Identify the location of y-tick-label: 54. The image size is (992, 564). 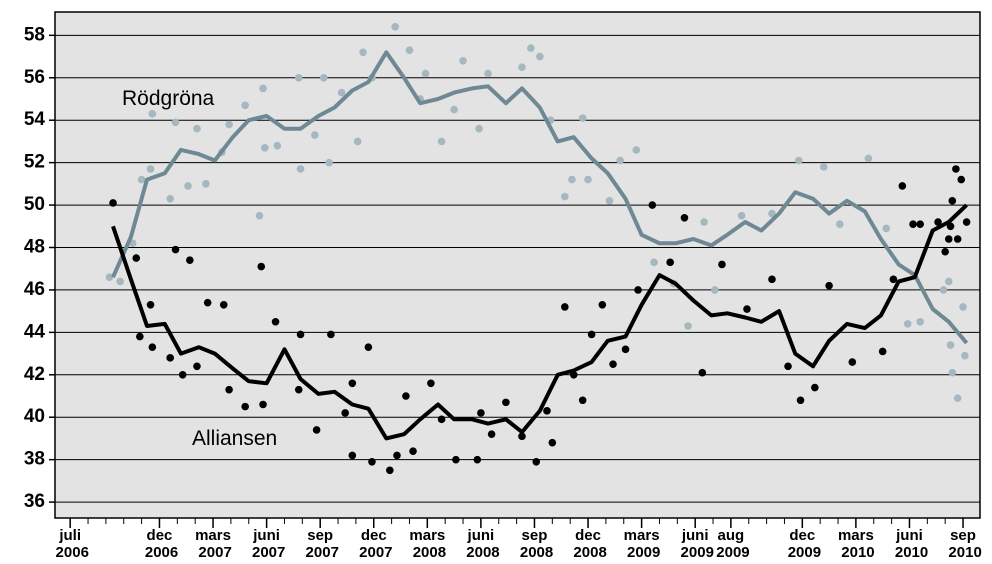
(35, 119).